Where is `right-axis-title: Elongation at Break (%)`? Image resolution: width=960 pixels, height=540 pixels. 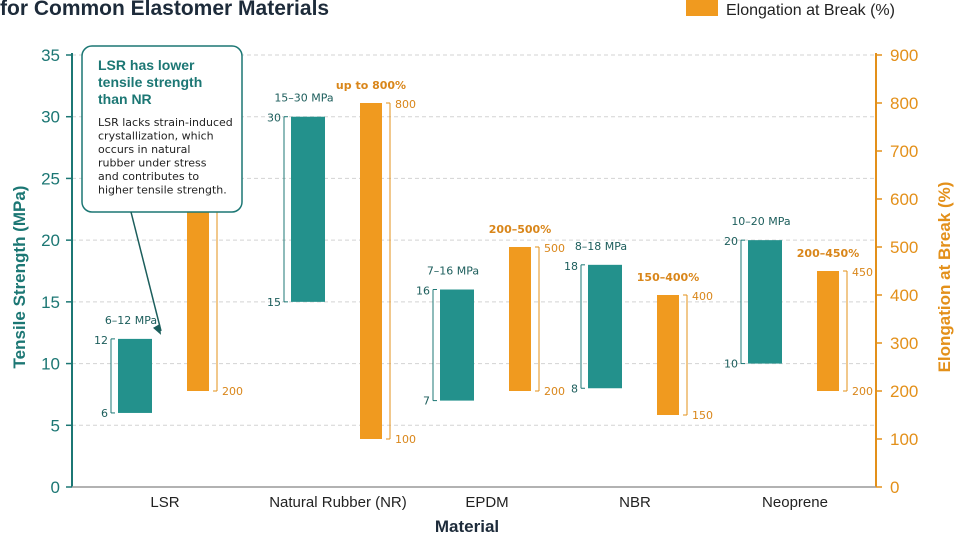
right-axis-title: Elongation at Break (%) is located at coordinates (944, 277).